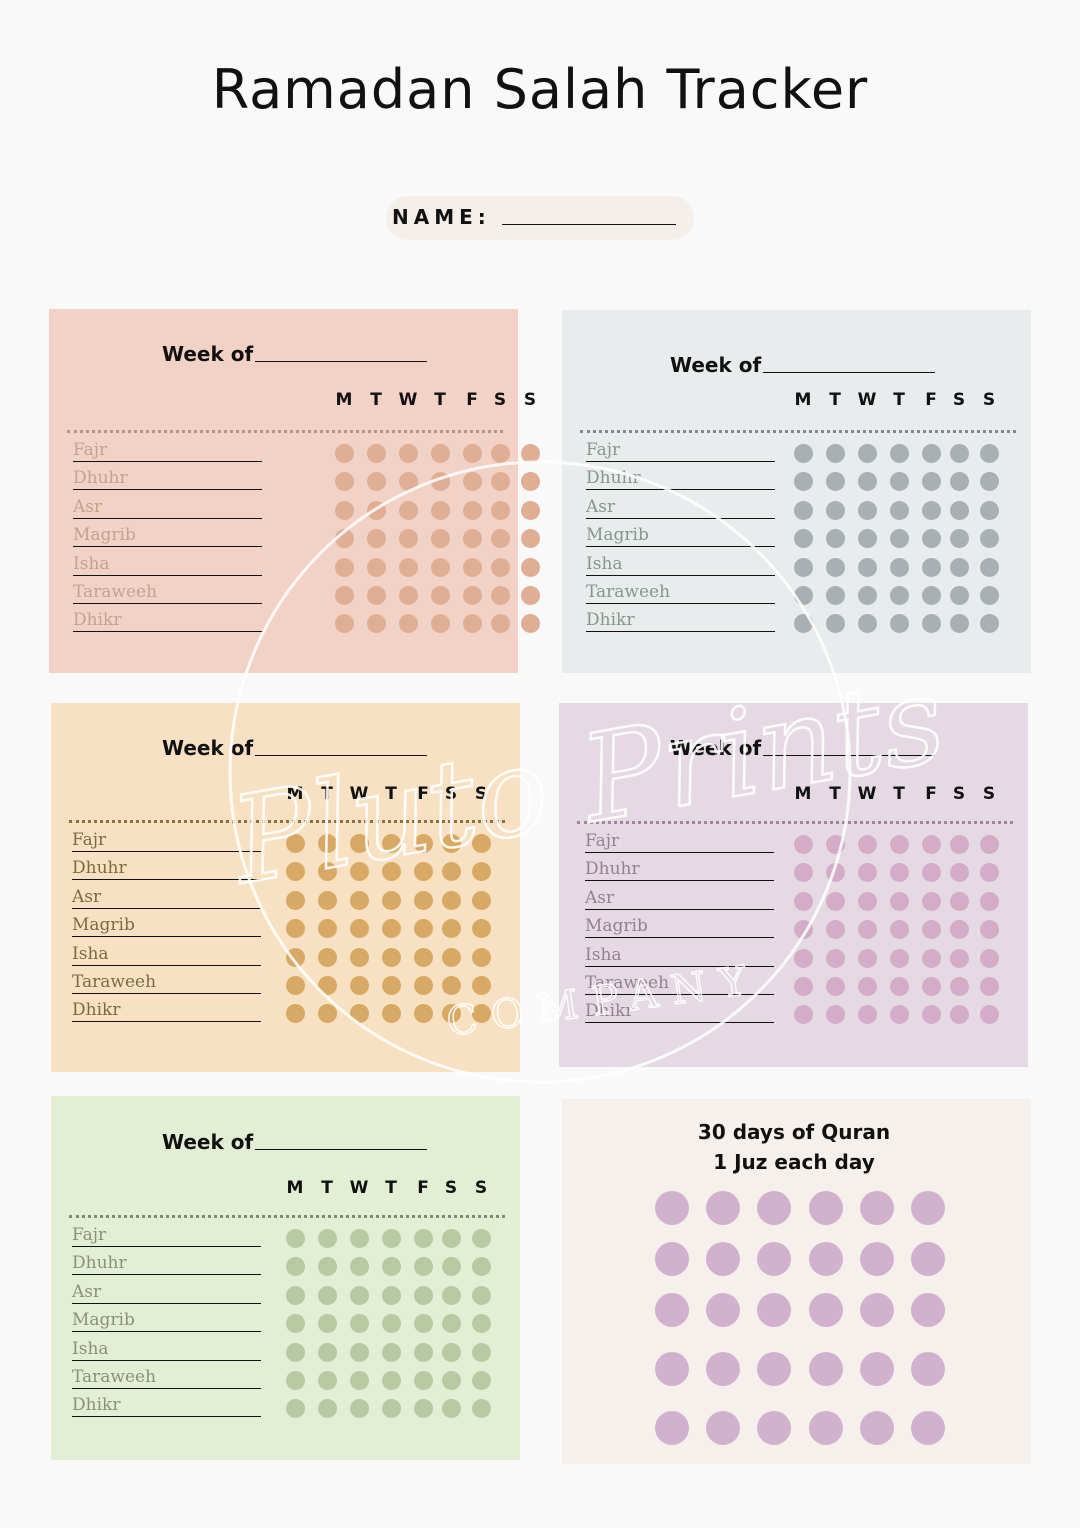  I want to click on week-of-blank, so click(341, 1149).